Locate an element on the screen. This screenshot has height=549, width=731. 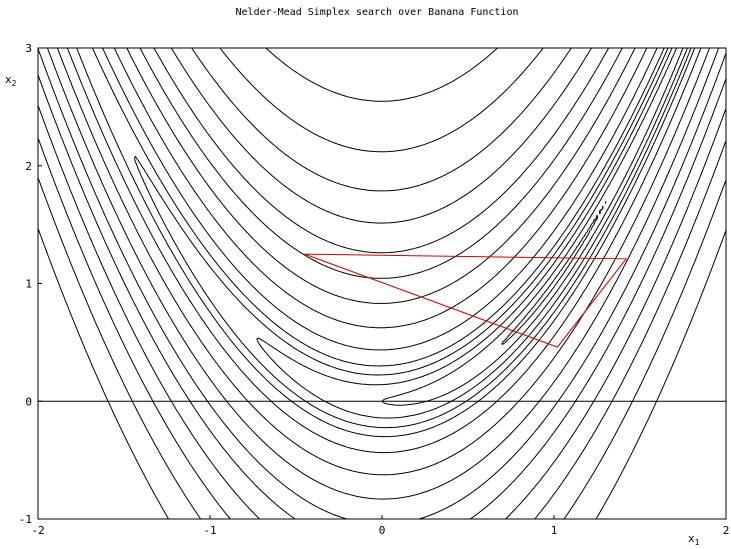
y-tick-label: -1 is located at coordinates (25, 519).